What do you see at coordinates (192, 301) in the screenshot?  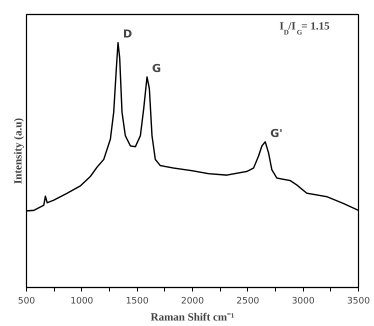 I see `x-tick-label: 2000` at bounding box center [192, 301].